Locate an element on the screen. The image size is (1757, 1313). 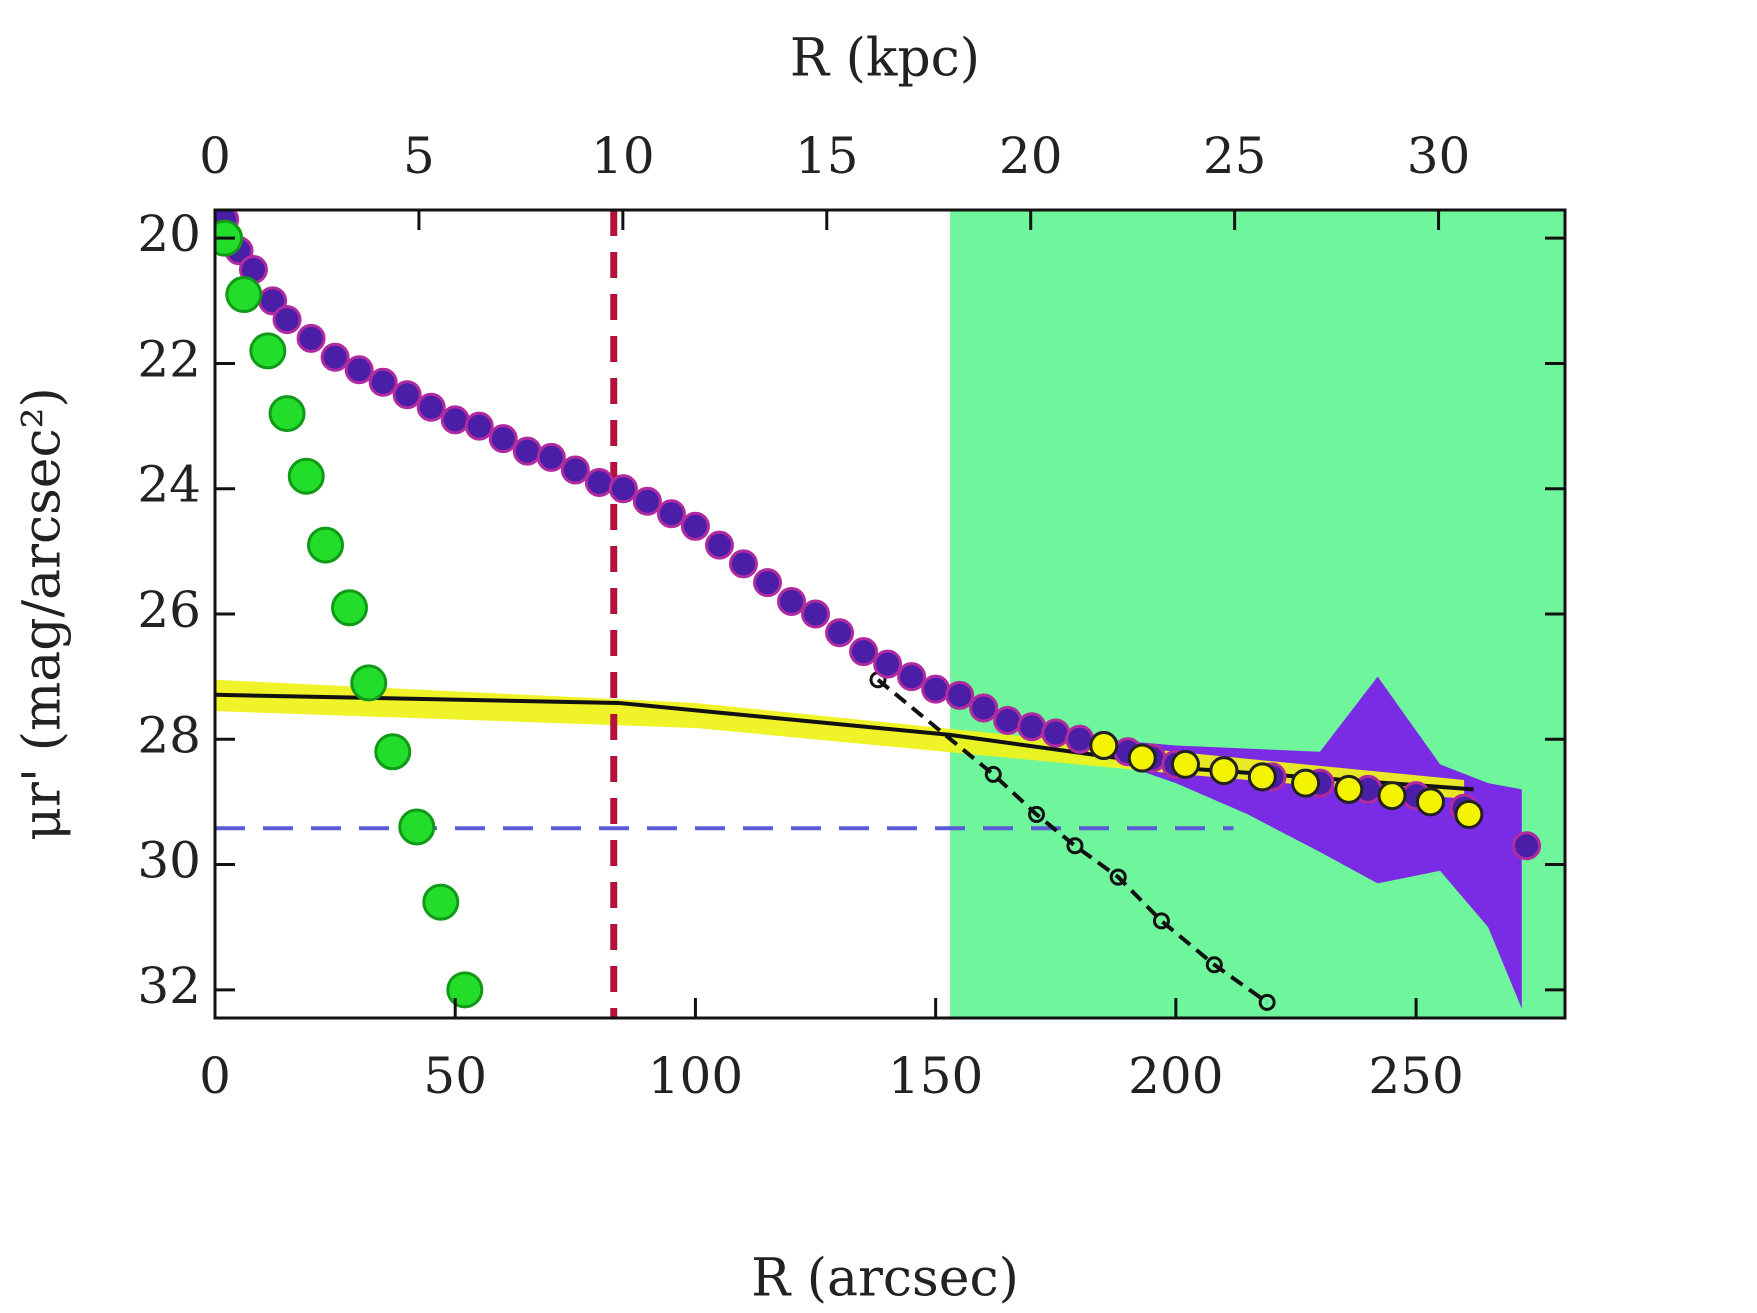
x-tick-label: 250 is located at coordinates (1415, 1076).